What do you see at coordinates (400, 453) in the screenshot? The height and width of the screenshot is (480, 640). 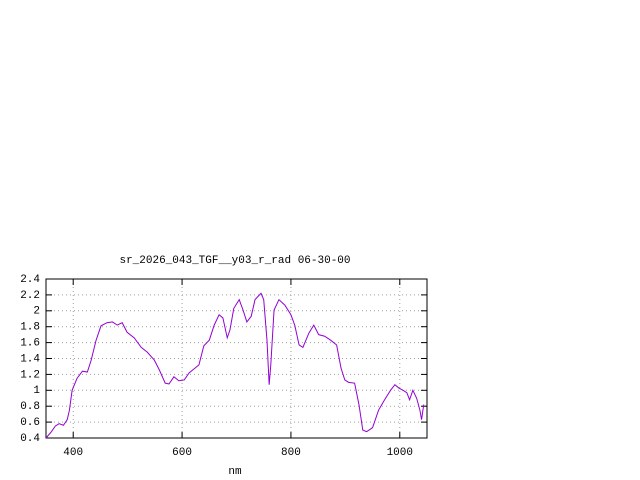 I see `x-tick-label: 1000` at bounding box center [400, 453].